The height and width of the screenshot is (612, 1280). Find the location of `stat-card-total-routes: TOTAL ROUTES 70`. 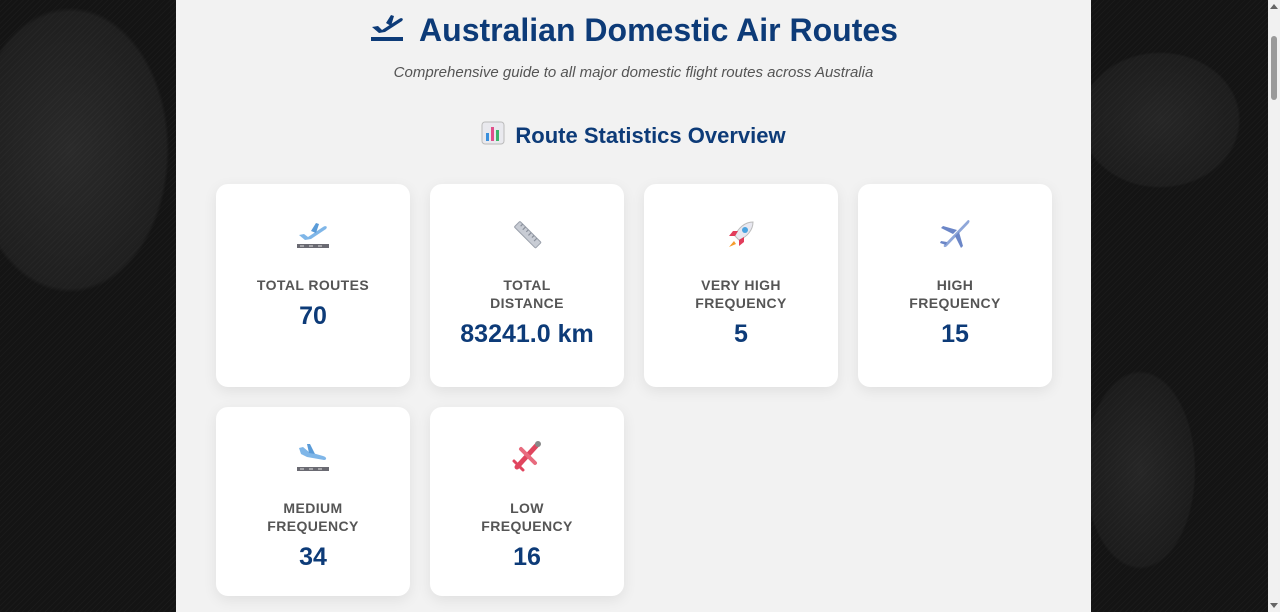

stat-card-total-routes: TOTAL ROUTES 70 is located at coordinates (313, 285).